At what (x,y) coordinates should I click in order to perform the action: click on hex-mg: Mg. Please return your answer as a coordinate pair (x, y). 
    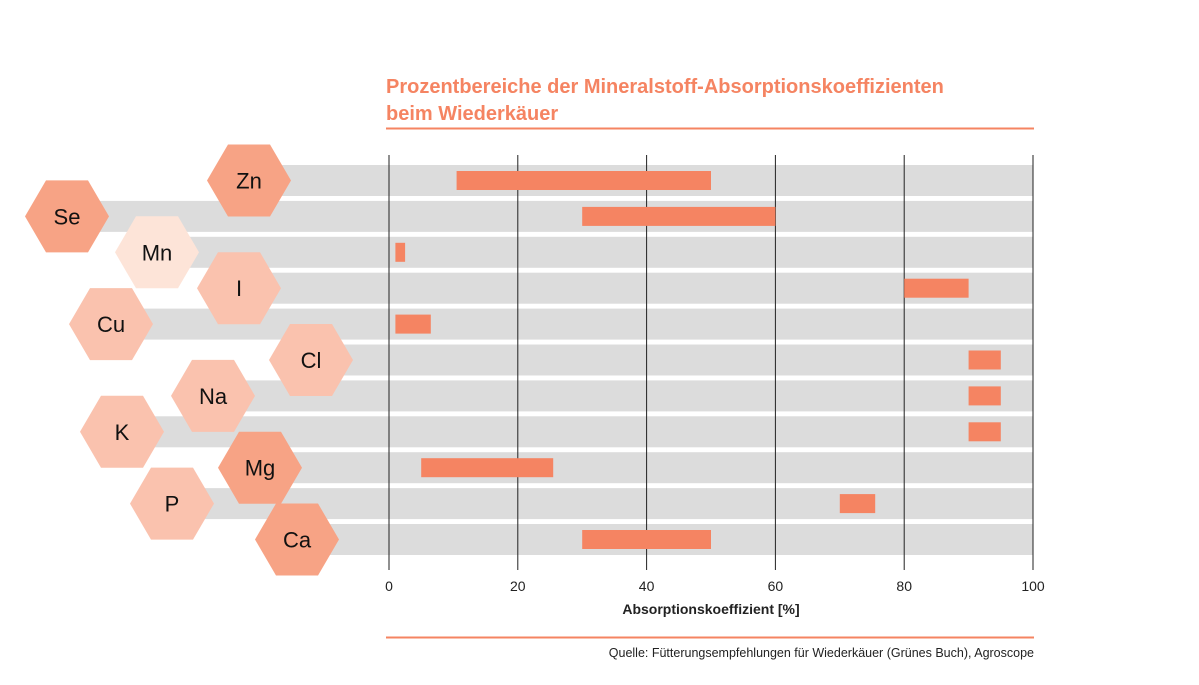
    Looking at the image, I should click on (260, 467).